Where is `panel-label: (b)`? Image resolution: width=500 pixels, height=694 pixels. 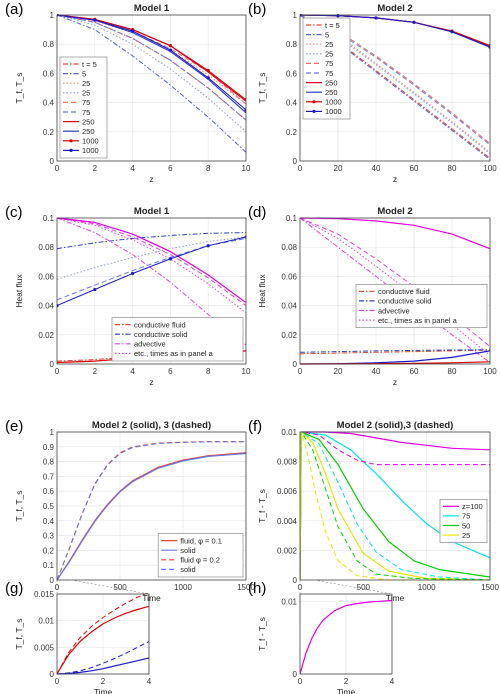
panel-label: (b) is located at coordinates (257, 9).